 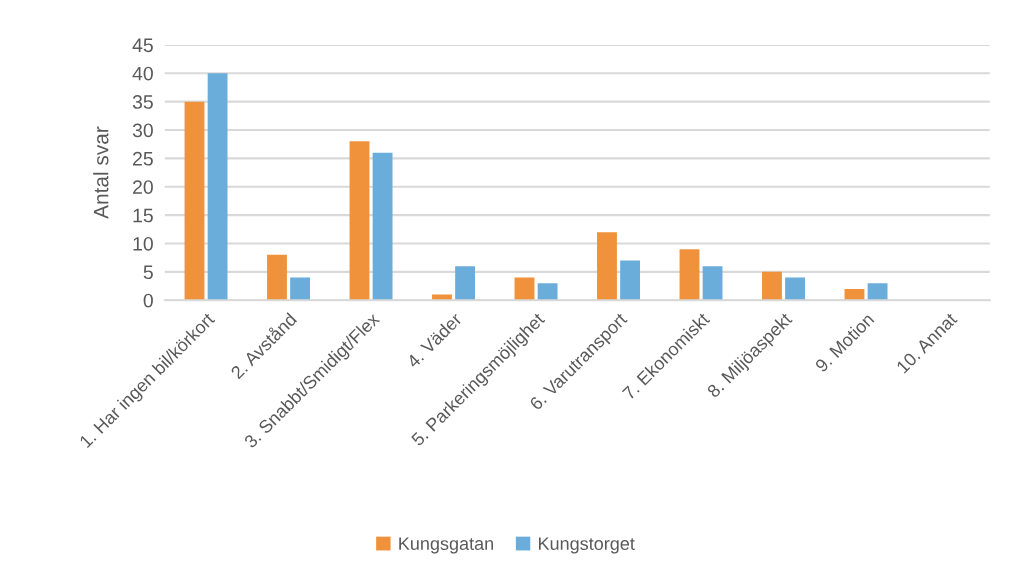 What do you see at coordinates (142, 102) in the screenshot?
I see `y-tick-label: 35` at bounding box center [142, 102].